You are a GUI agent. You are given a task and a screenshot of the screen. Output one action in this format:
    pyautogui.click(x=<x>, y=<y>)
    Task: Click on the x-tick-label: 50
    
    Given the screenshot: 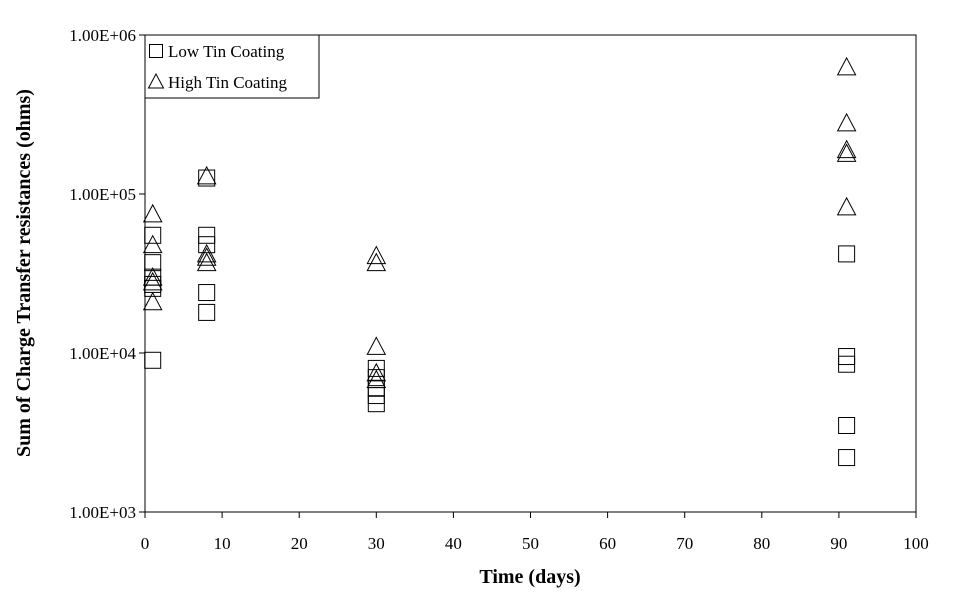 What is the action you would take?
    pyautogui.click(x=530, y=543)
    